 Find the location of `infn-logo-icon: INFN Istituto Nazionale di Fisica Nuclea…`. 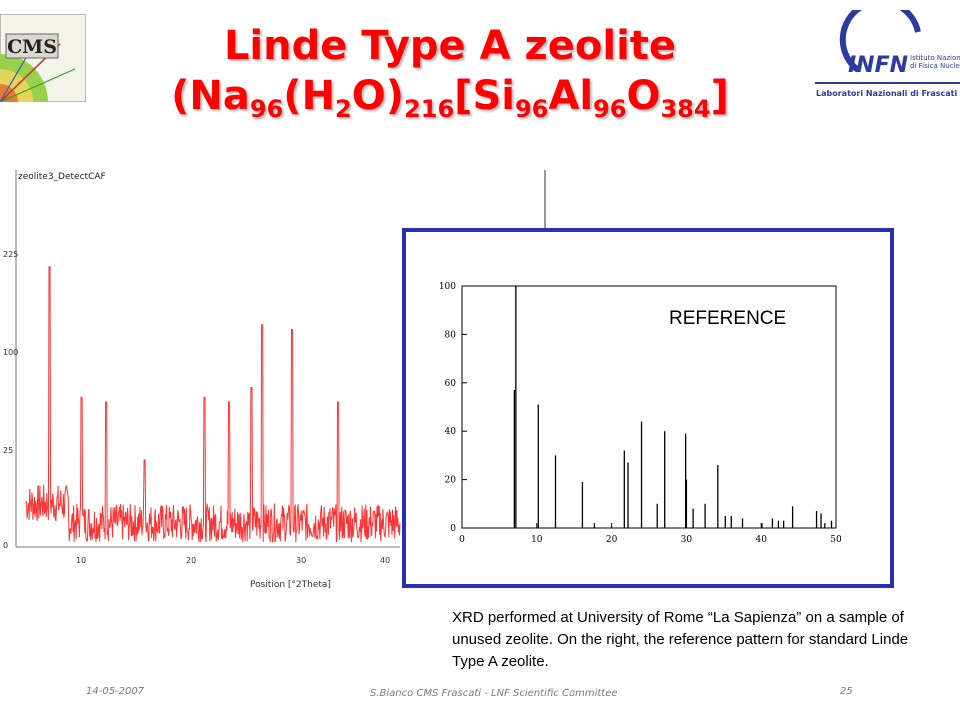

infn-logo-icon: INFN Istituto Nazionale di Fisica Nuclea… is located at coordinates (887, 54).